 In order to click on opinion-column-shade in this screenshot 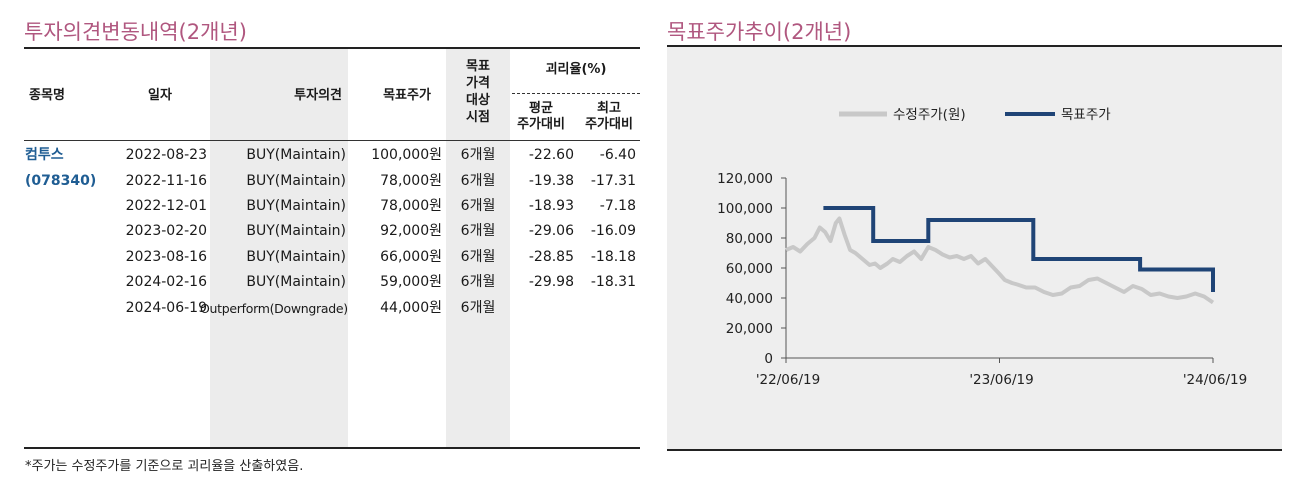, I will do `click(279, 248)`.